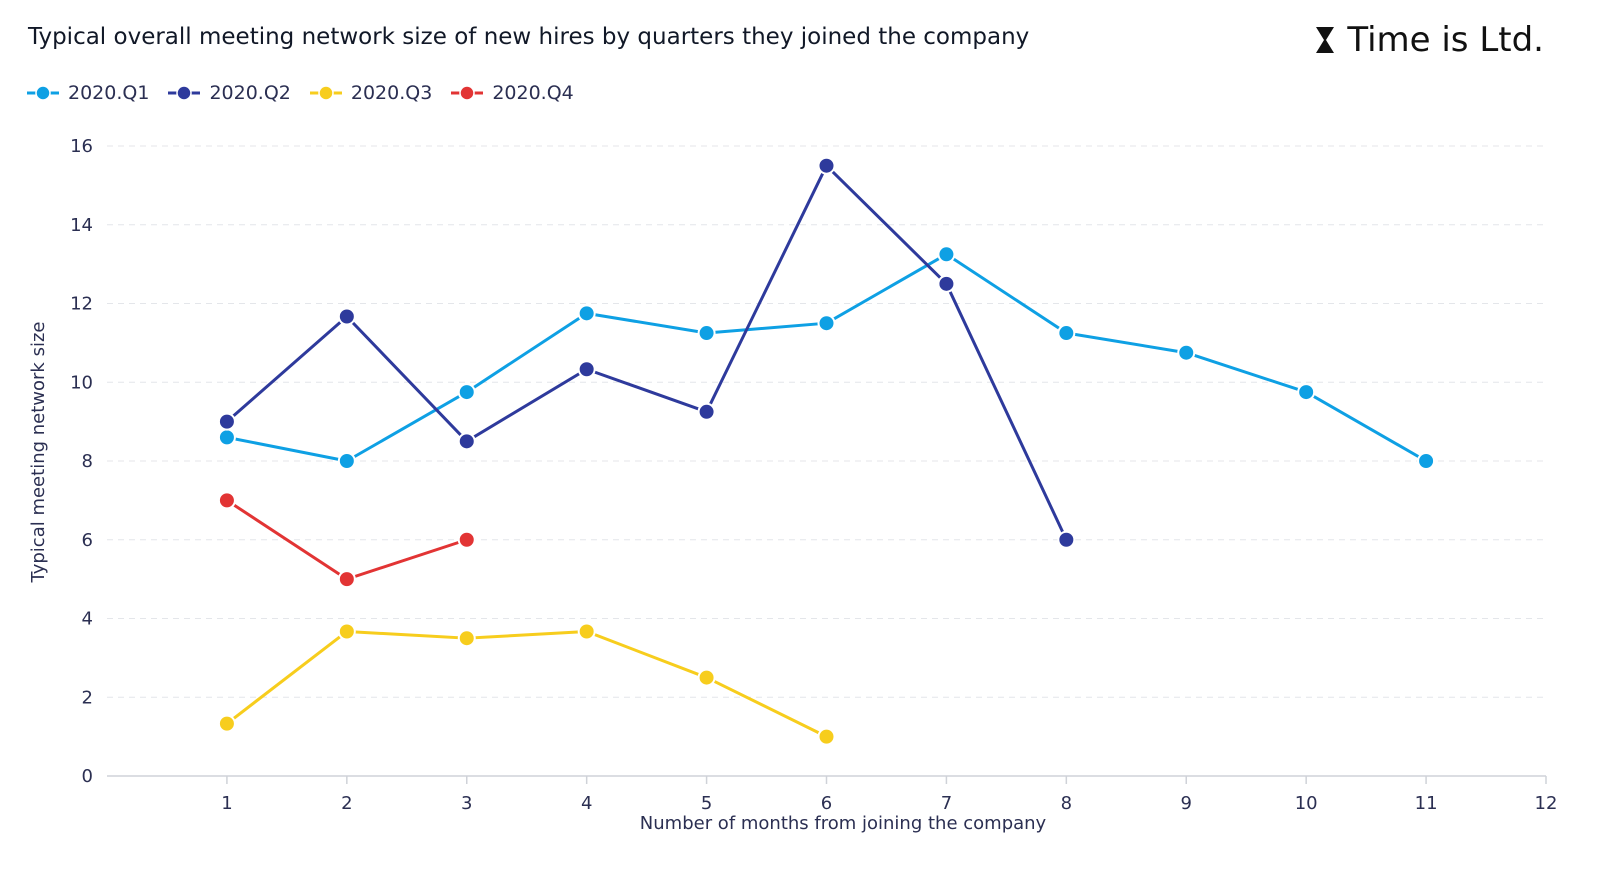  What do you see at coordinates (586, 803) in the screenshot?
I see `x-tick-label: 4` at bounding box center [586, 803].